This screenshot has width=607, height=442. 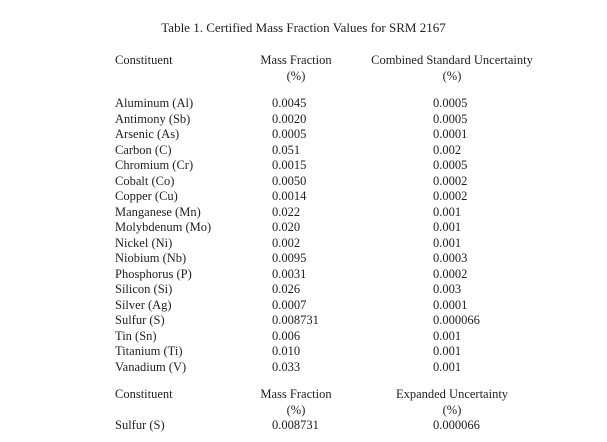 What do you see at coordinates (286, 149) in the screenshot?
I see `mass-fraction-cell: 0.051` at bounding box center [286, 149].